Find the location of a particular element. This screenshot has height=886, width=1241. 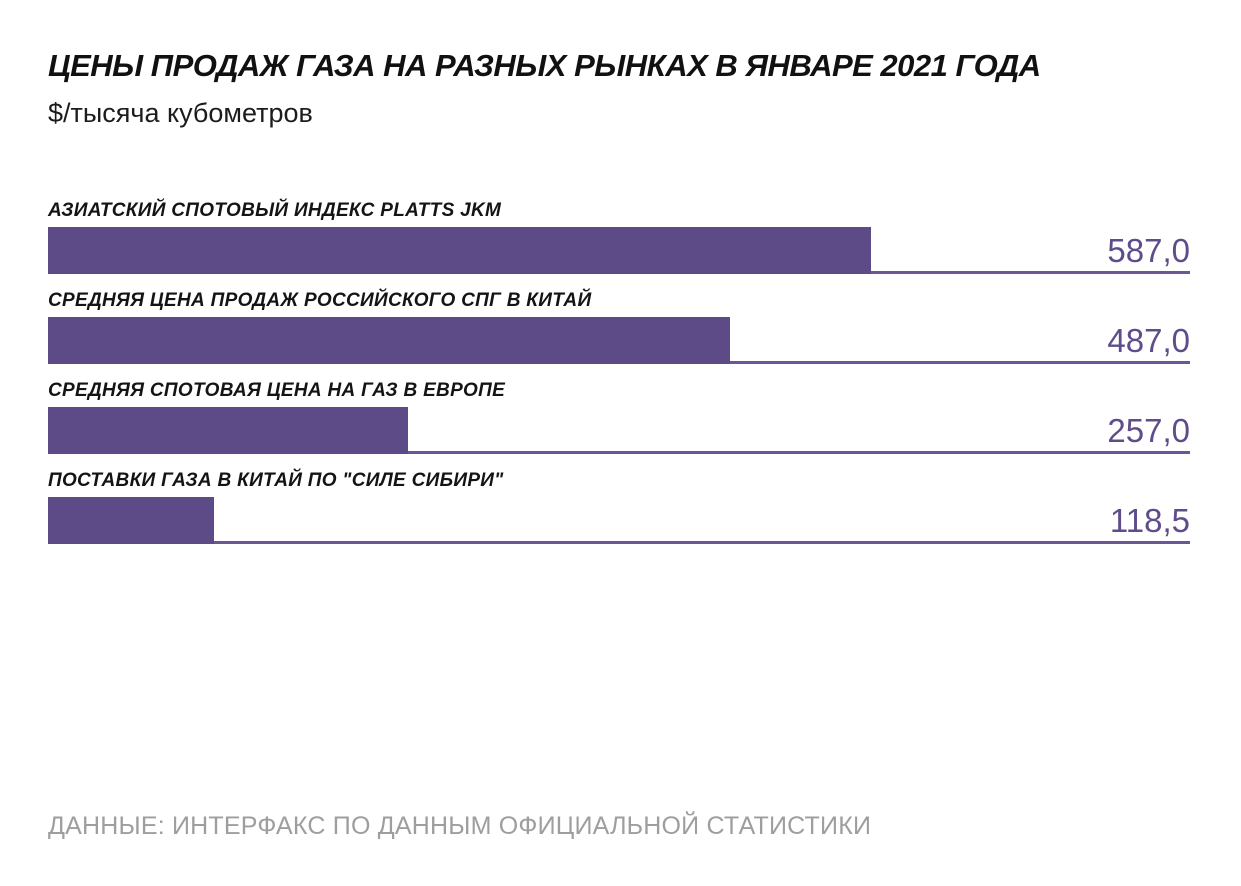

bar-track: 257,0 is located at coordinates (619, 430).